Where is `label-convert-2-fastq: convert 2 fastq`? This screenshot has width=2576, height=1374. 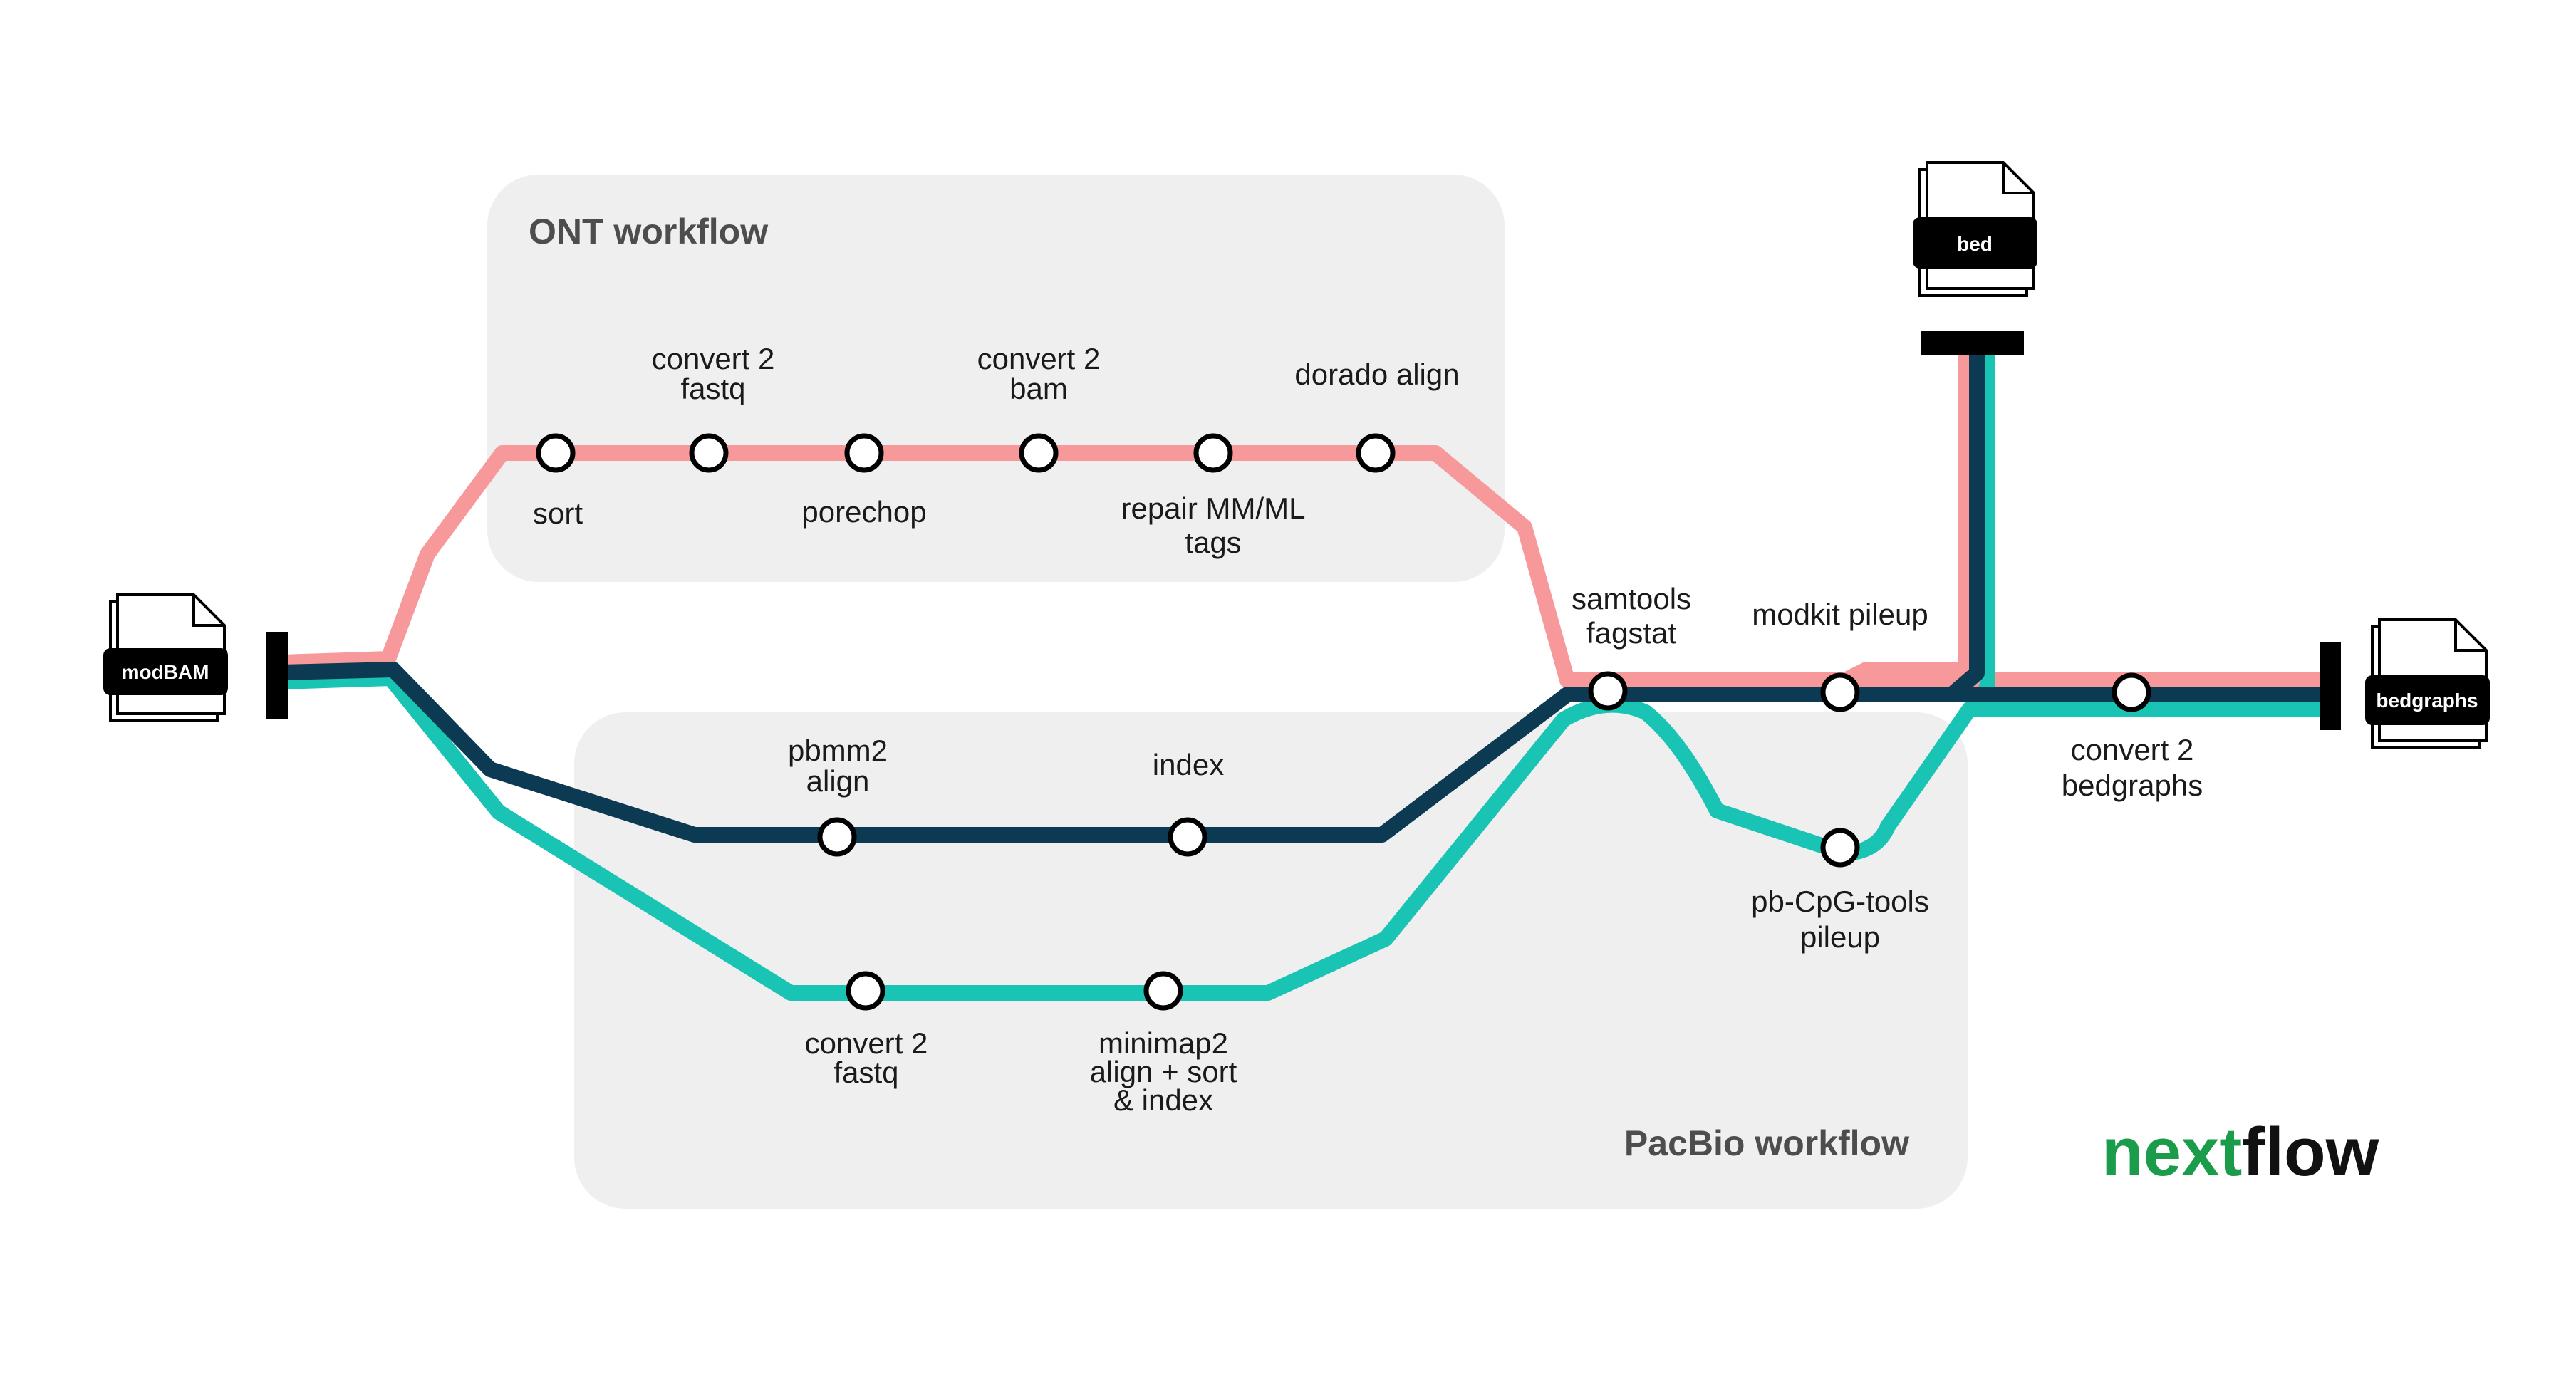
label-convert-2-fastq: convert 2 fastq is located at coordinates (713, 373).